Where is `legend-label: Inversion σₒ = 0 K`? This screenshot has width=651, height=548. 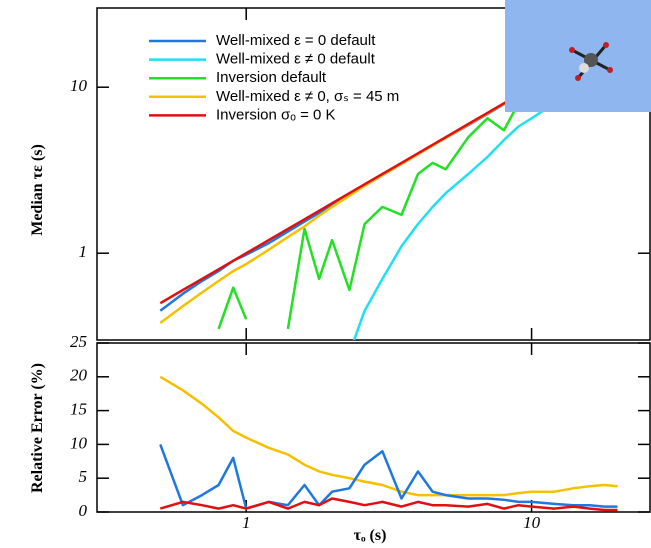
legend-label: Inversion σₒ = 0 K is located at coordinates (276, 114).